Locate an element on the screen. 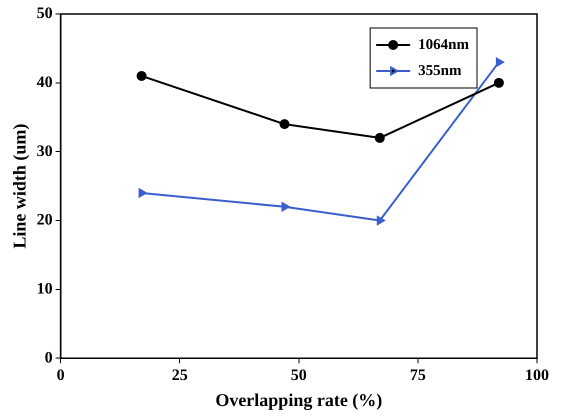  x-axis-title: Overlapping rate (%) is located at coordinates (298, 400).